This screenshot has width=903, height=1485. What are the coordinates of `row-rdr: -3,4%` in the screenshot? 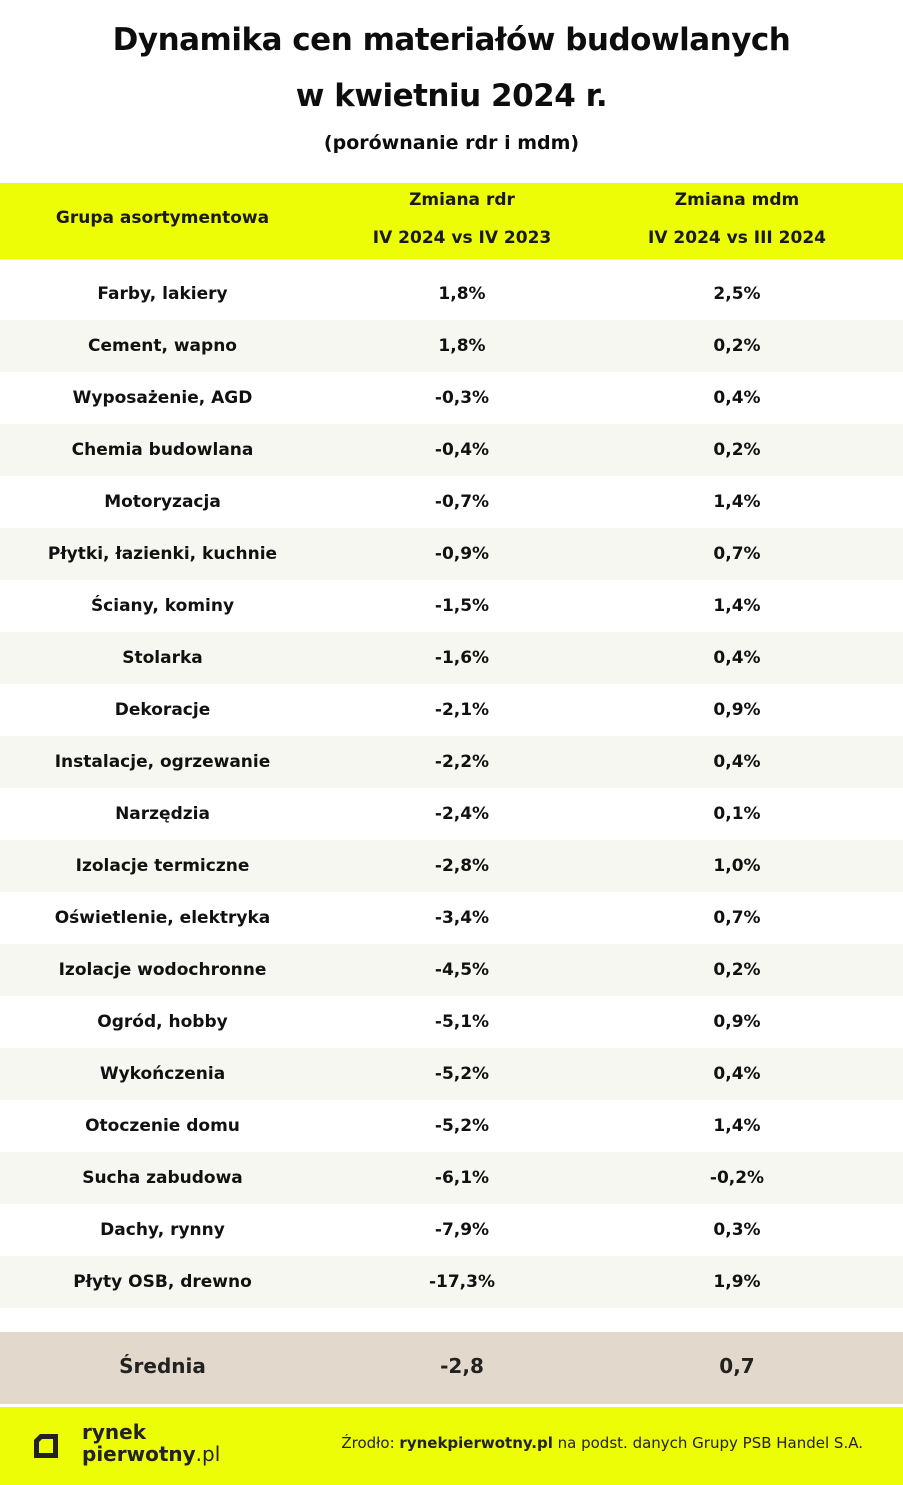 It's located at (462, 918).